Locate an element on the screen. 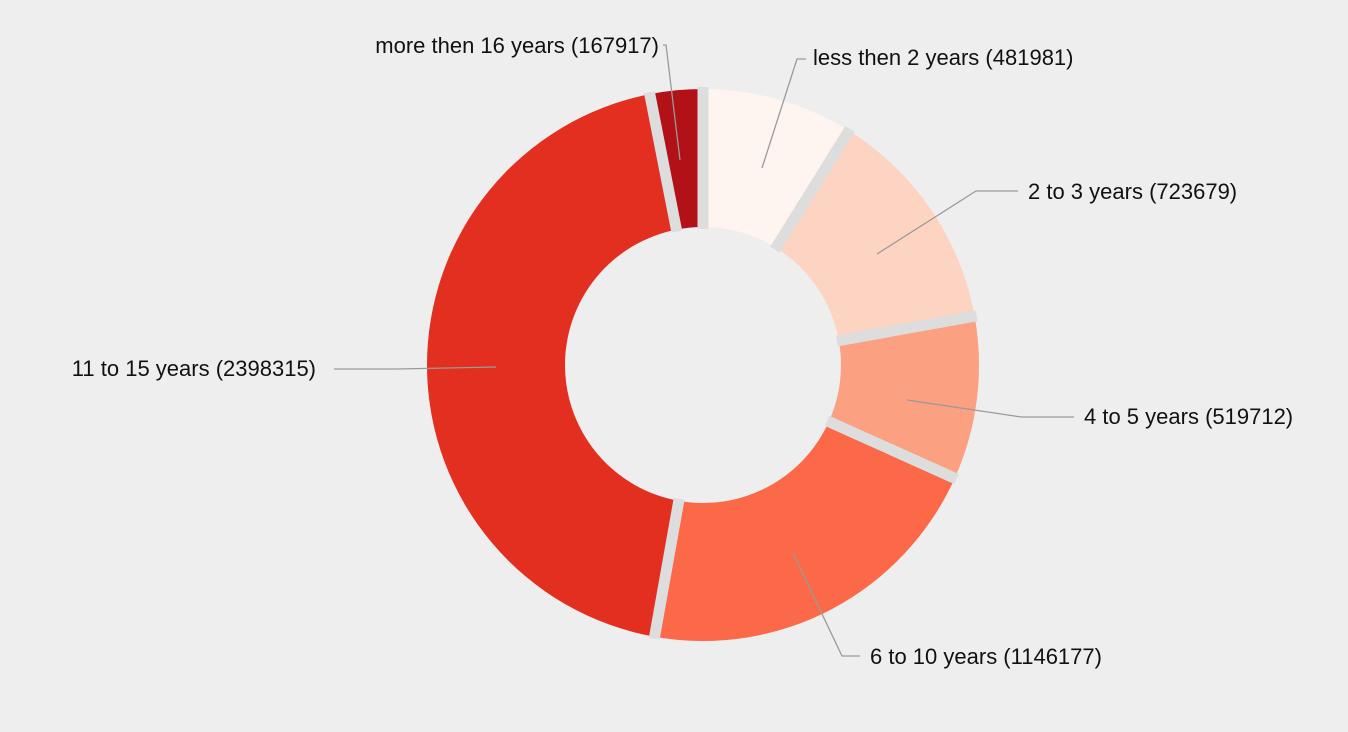 Image resolution: width=1348 pixels, height=732 pixels. slice-label-4-to-5-years: 4 to 5 years (519712) is located at coordinates (1188, 416).